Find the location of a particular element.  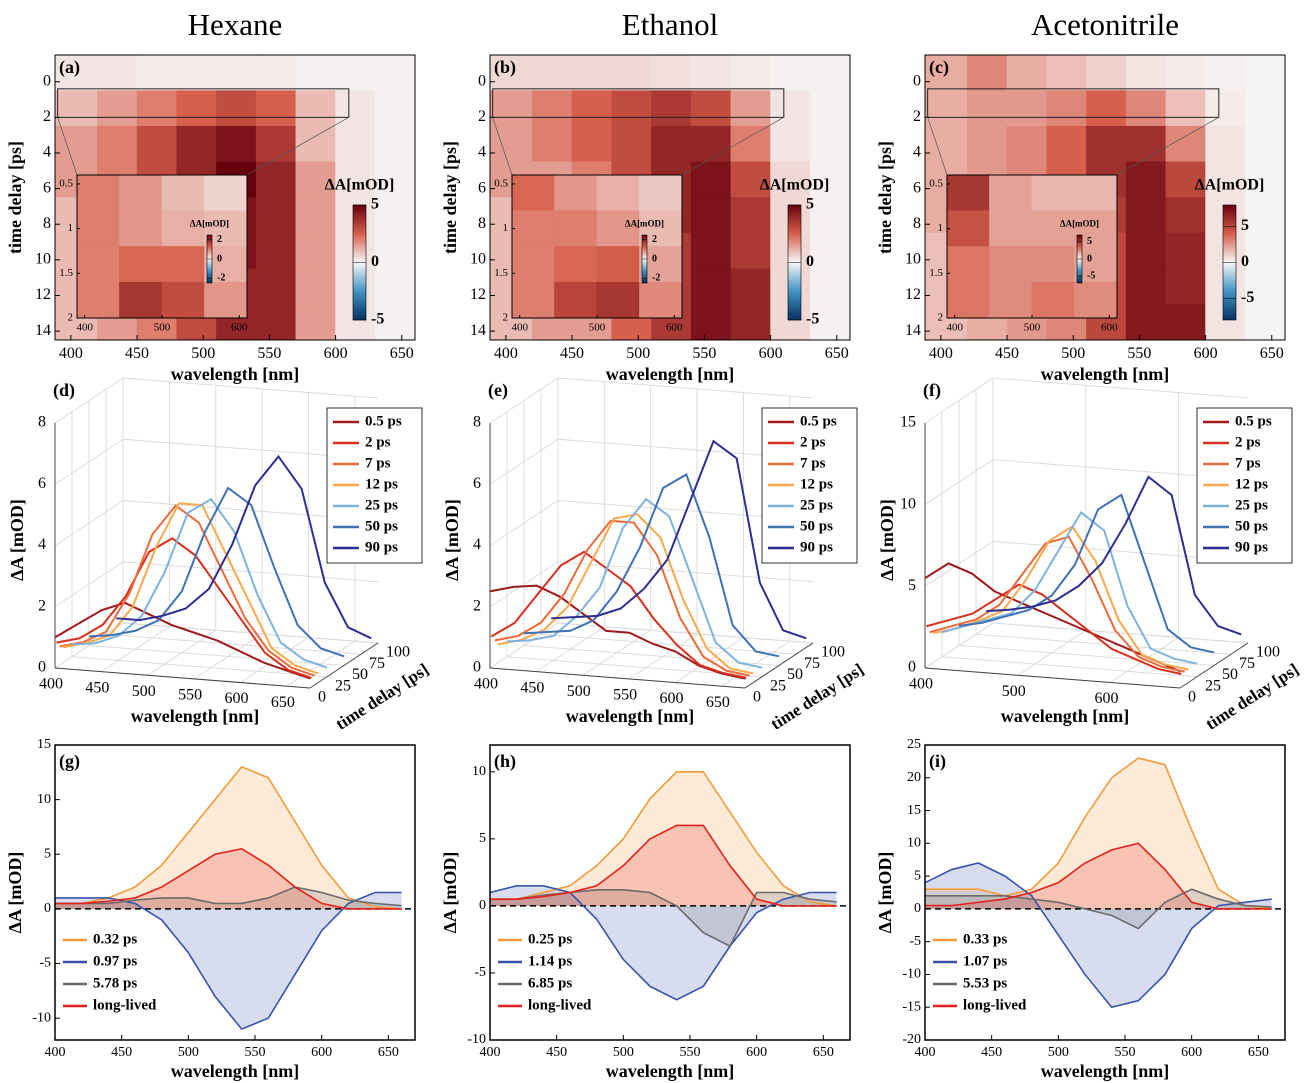

legend-label: 12 ps is located at coordinates (816, 484).